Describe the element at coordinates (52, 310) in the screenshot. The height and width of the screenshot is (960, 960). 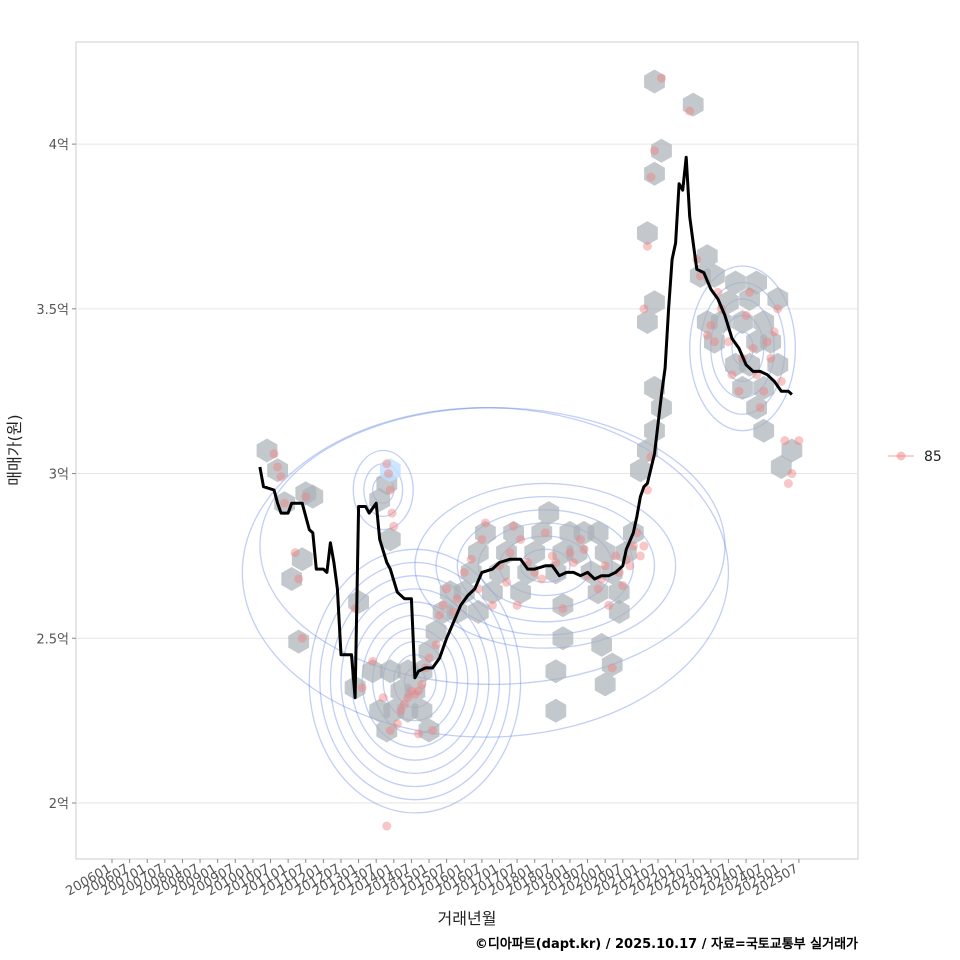
I see `y-tick-label: 3.5억` at that location.